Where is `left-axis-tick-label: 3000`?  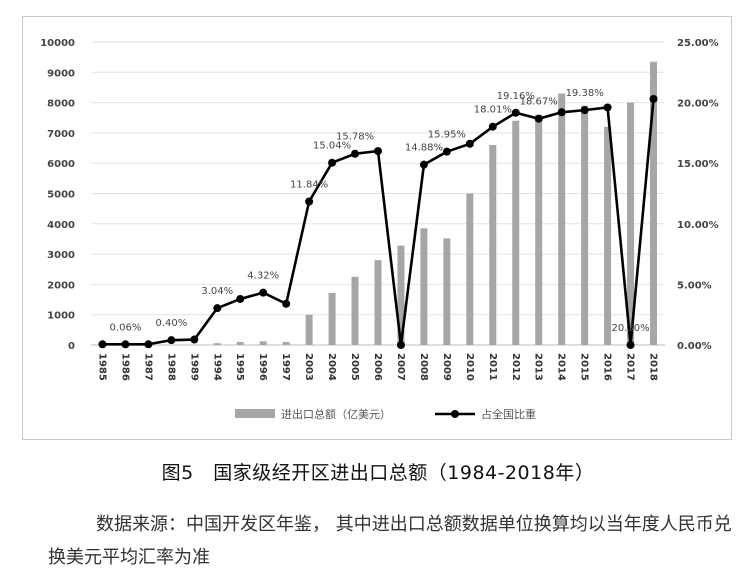
left-axis-tick-label: 3000 is located at coordinates (61, 255).